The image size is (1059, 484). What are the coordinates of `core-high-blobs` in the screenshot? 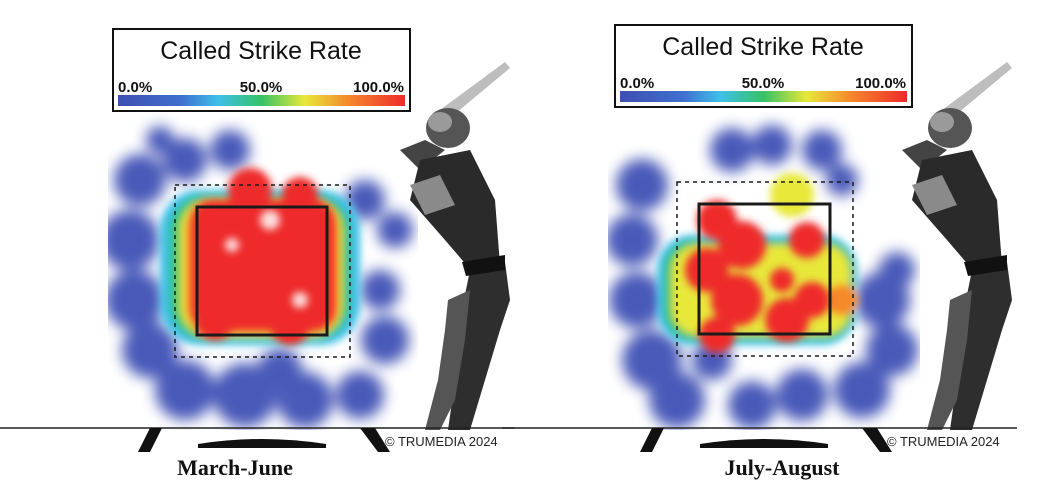 It's located at (757, 276).